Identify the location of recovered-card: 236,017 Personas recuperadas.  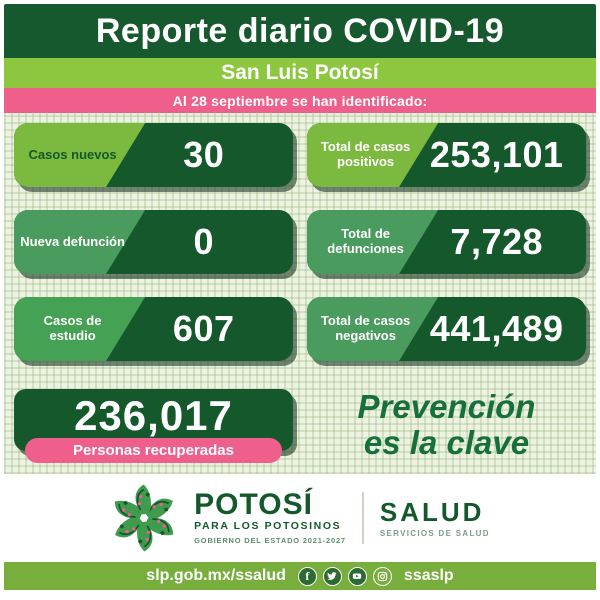
(153, 426).